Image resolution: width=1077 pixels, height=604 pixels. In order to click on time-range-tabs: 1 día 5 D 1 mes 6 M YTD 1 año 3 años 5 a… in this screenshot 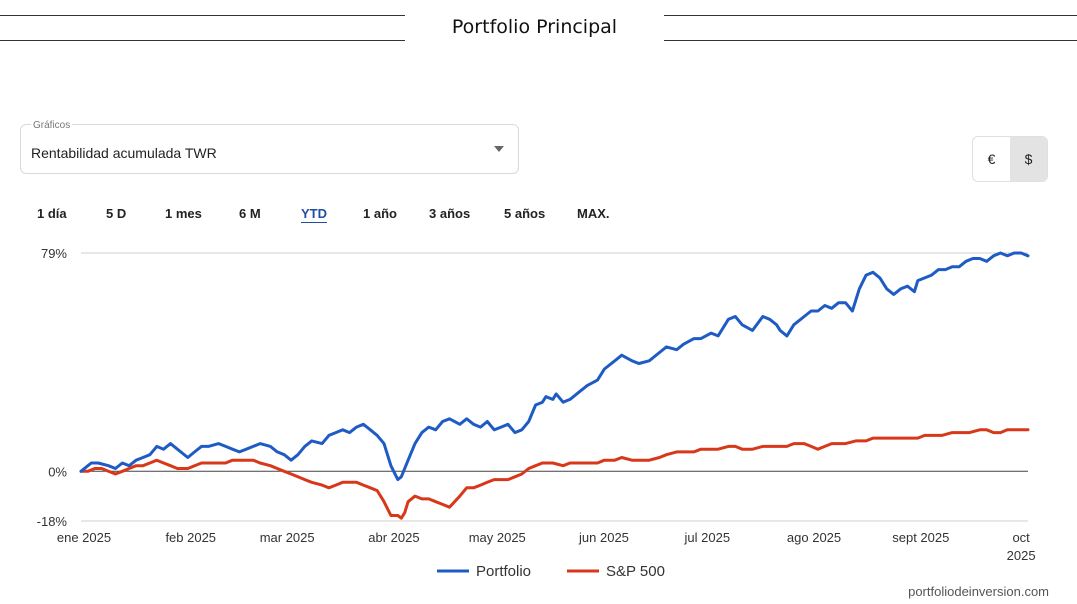, I will do `click(350, 216)`.